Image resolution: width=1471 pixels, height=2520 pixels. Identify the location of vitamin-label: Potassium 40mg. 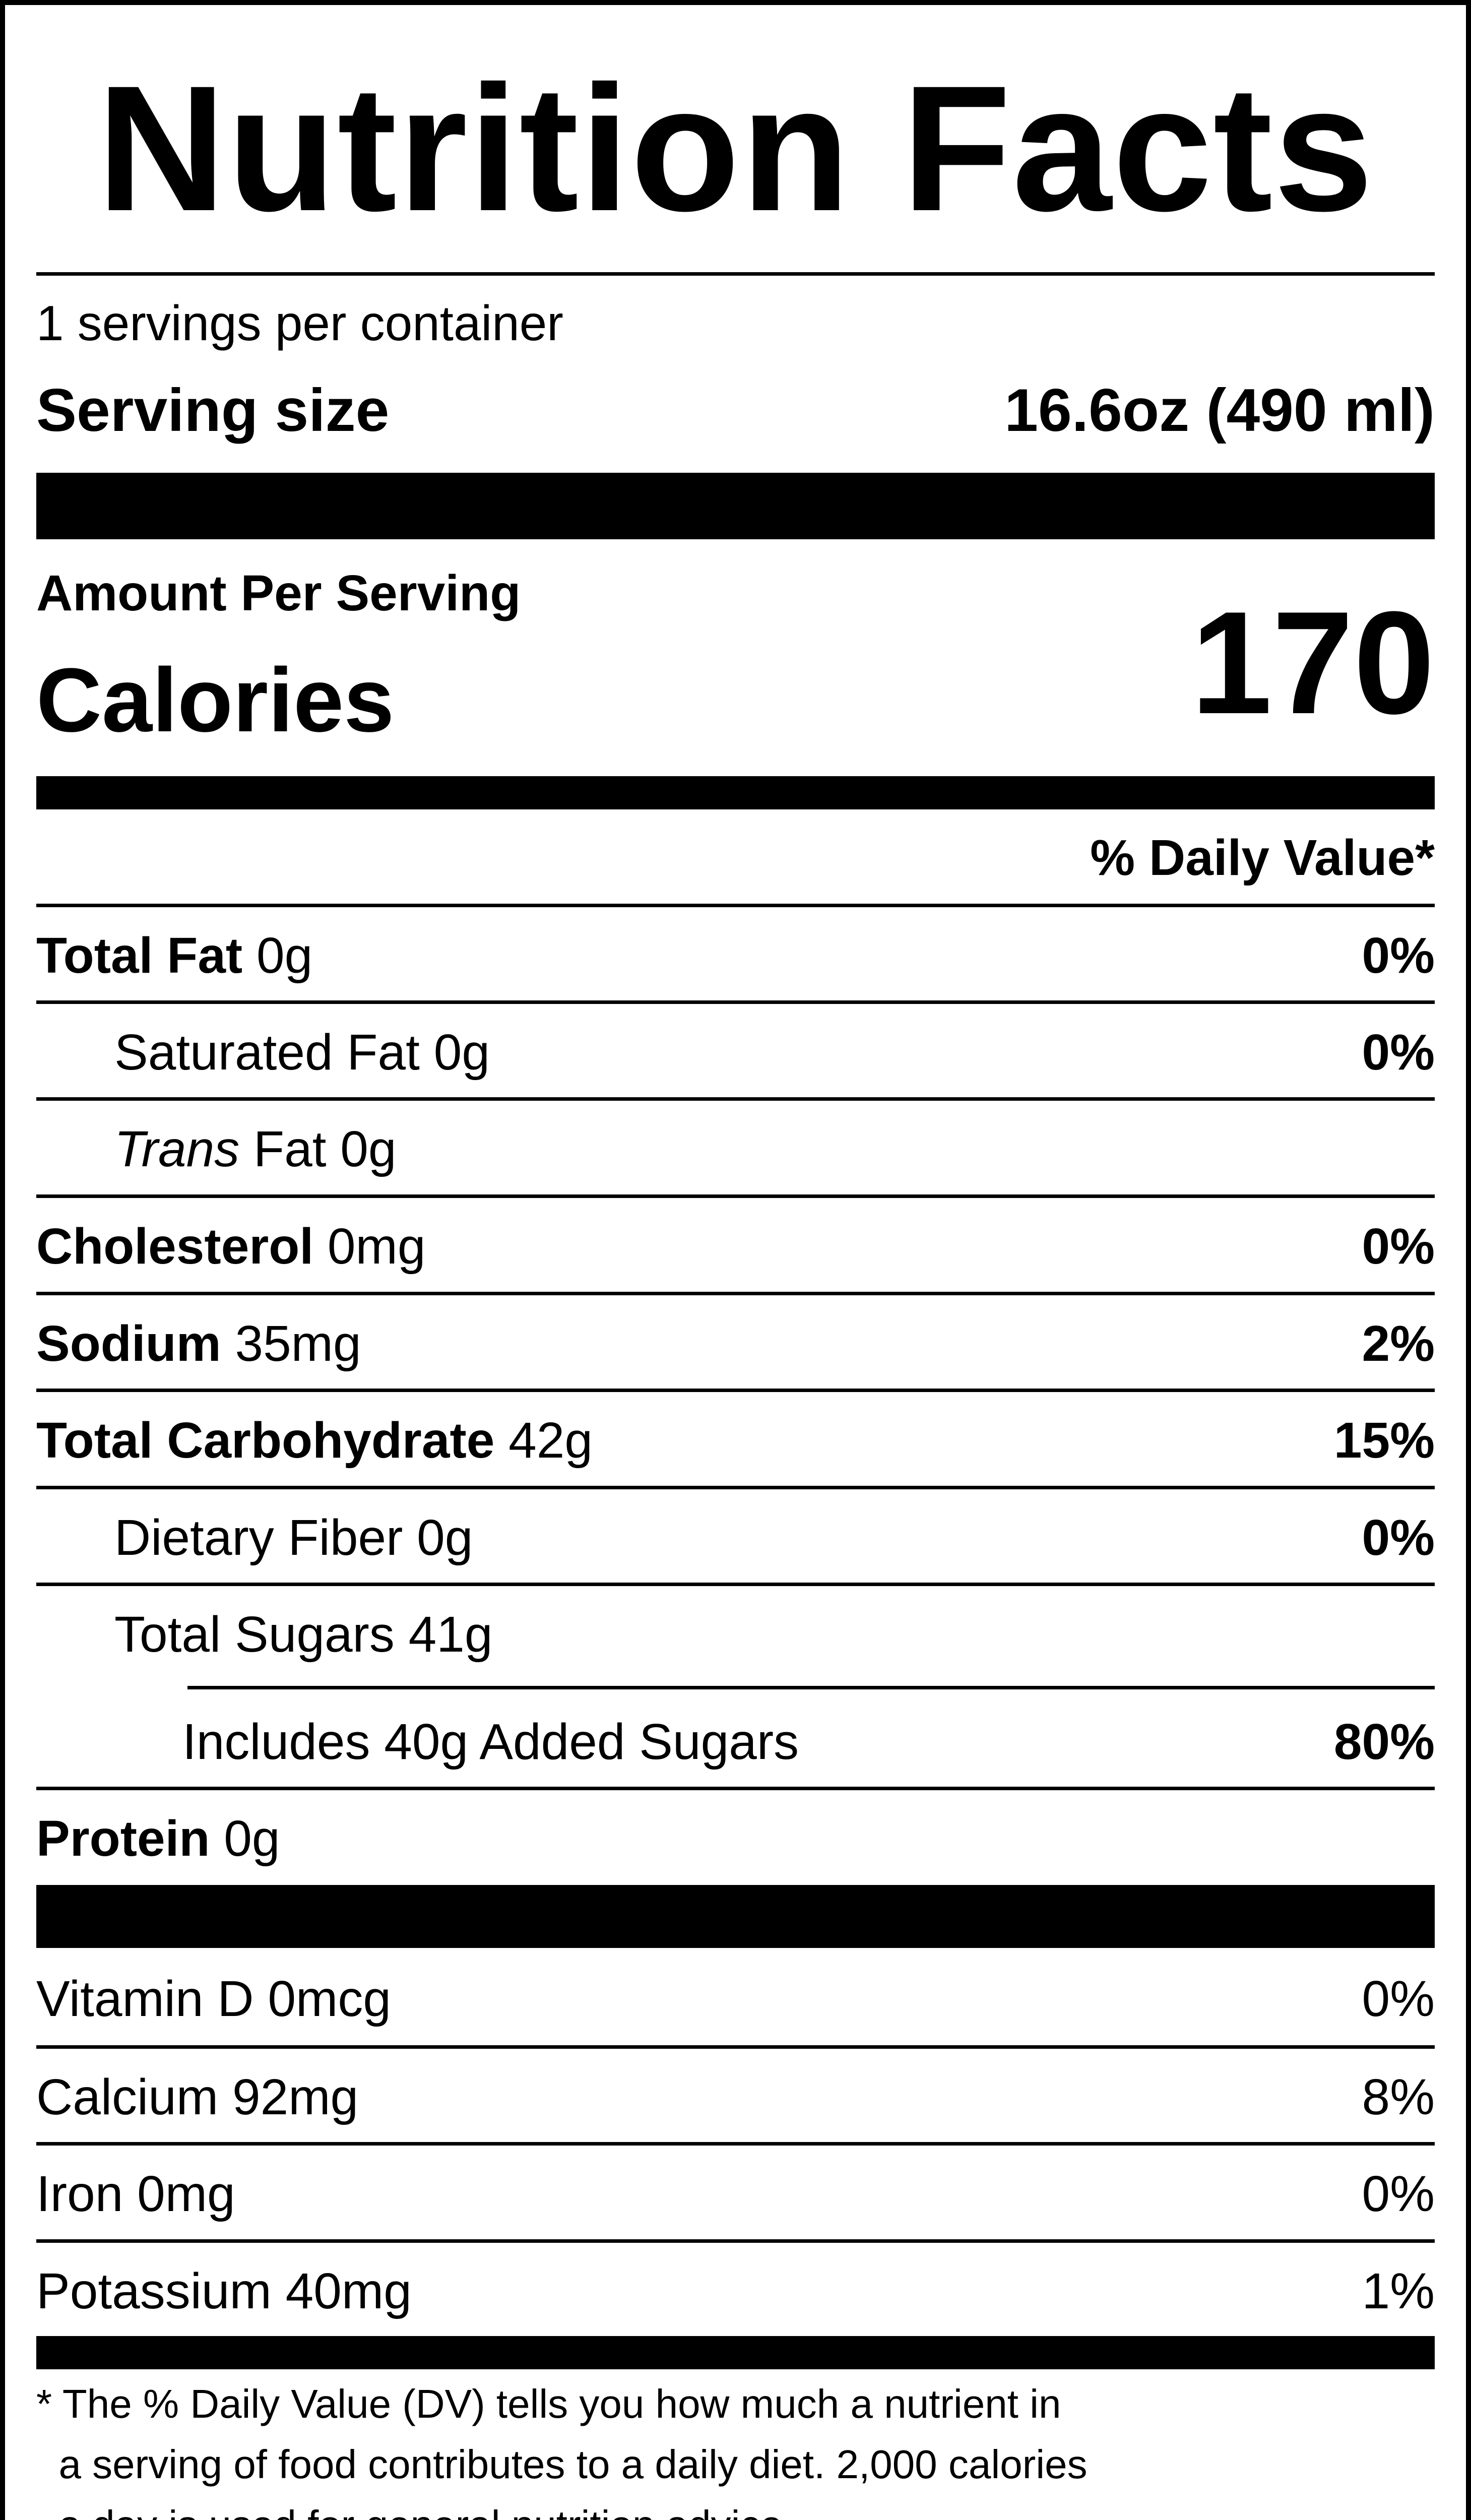
(224, 2290).